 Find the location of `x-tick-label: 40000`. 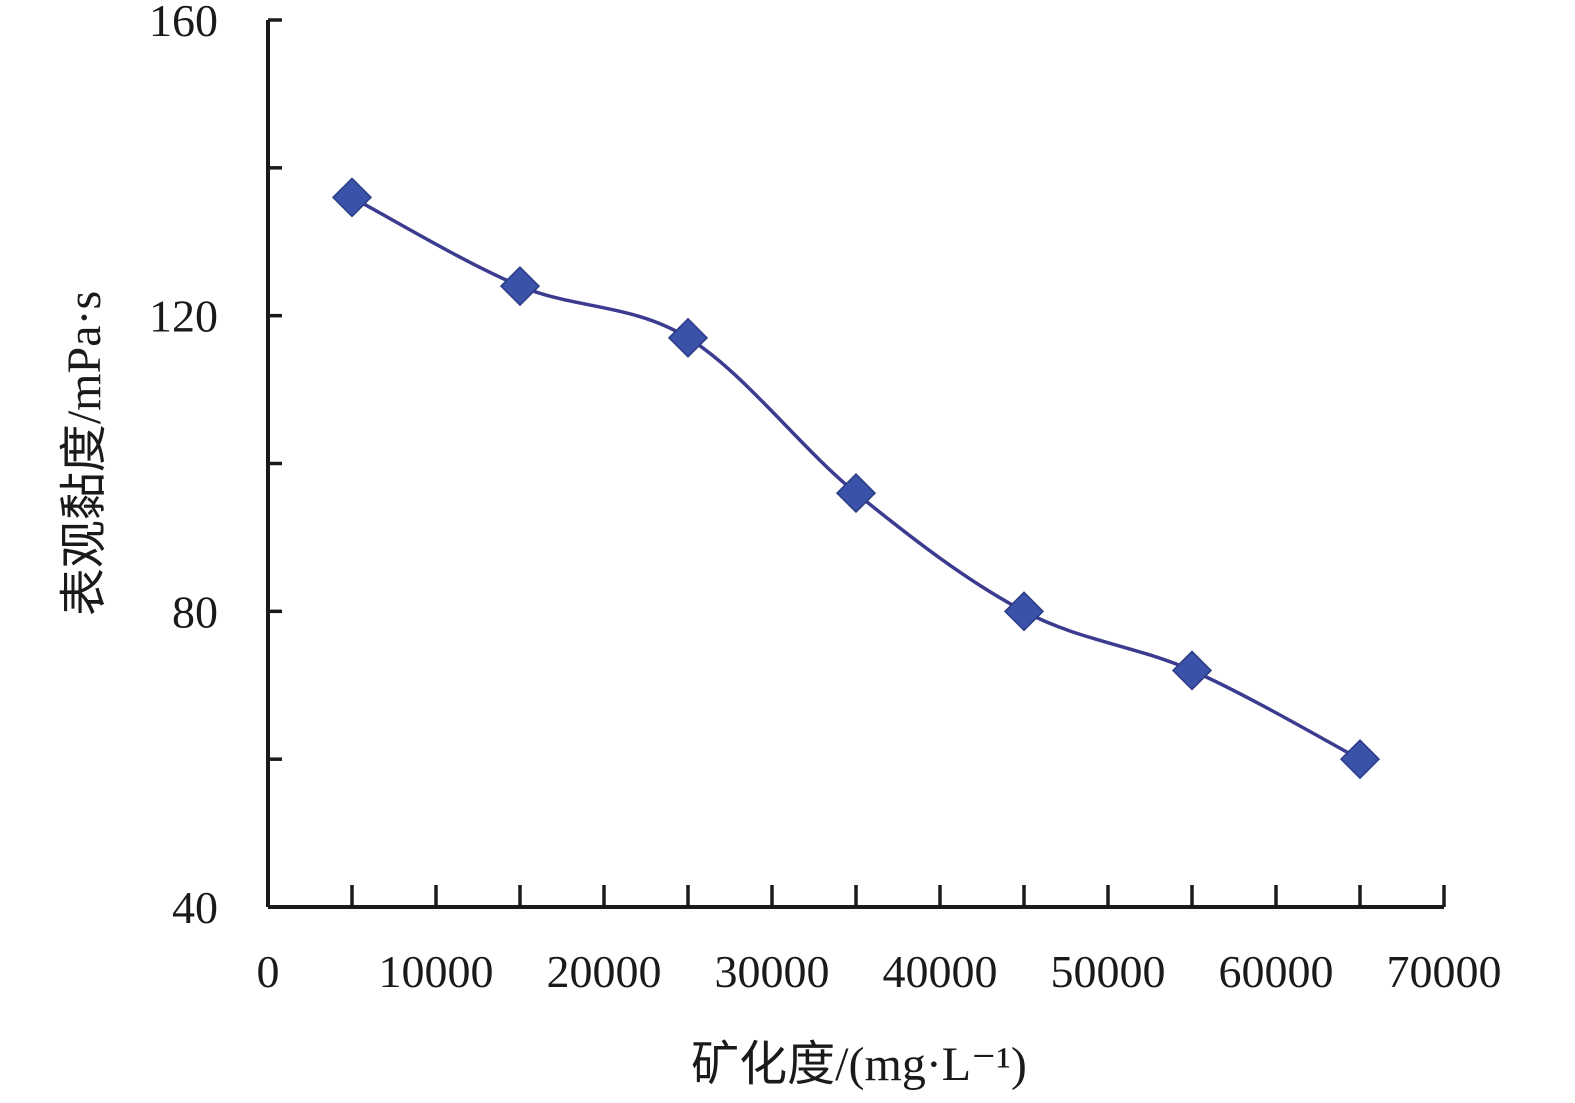

x-tick-label: 40000 is located at coordinates (940, 971).